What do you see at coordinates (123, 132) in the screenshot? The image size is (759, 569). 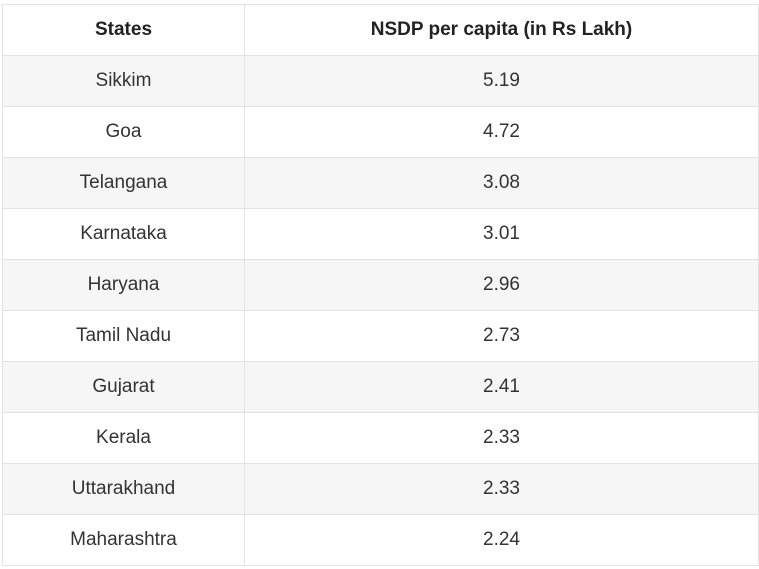 I see `state-cell: Goa` at bounding box center [123, 132].